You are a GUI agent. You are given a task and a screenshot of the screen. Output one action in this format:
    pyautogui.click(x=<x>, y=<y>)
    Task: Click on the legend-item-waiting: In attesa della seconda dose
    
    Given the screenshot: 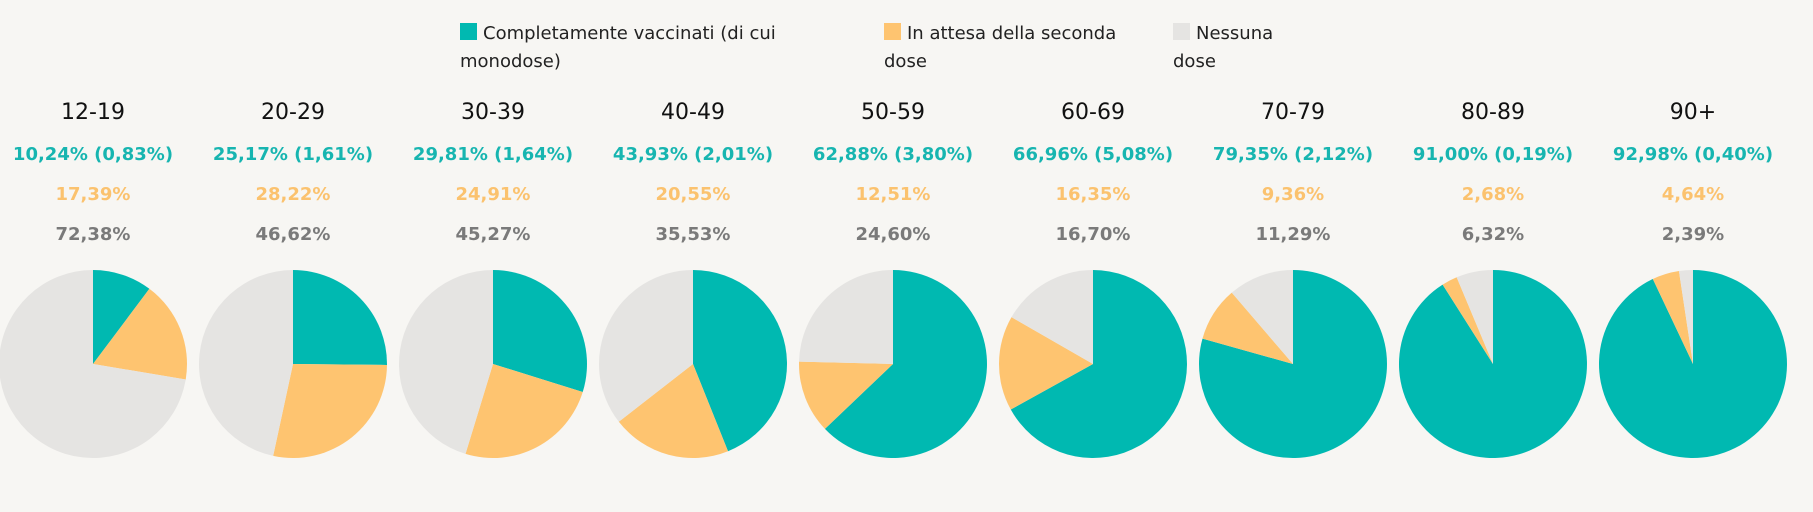 What is the action you would take?
    pyautogui.click(x=1009, y=48)
    